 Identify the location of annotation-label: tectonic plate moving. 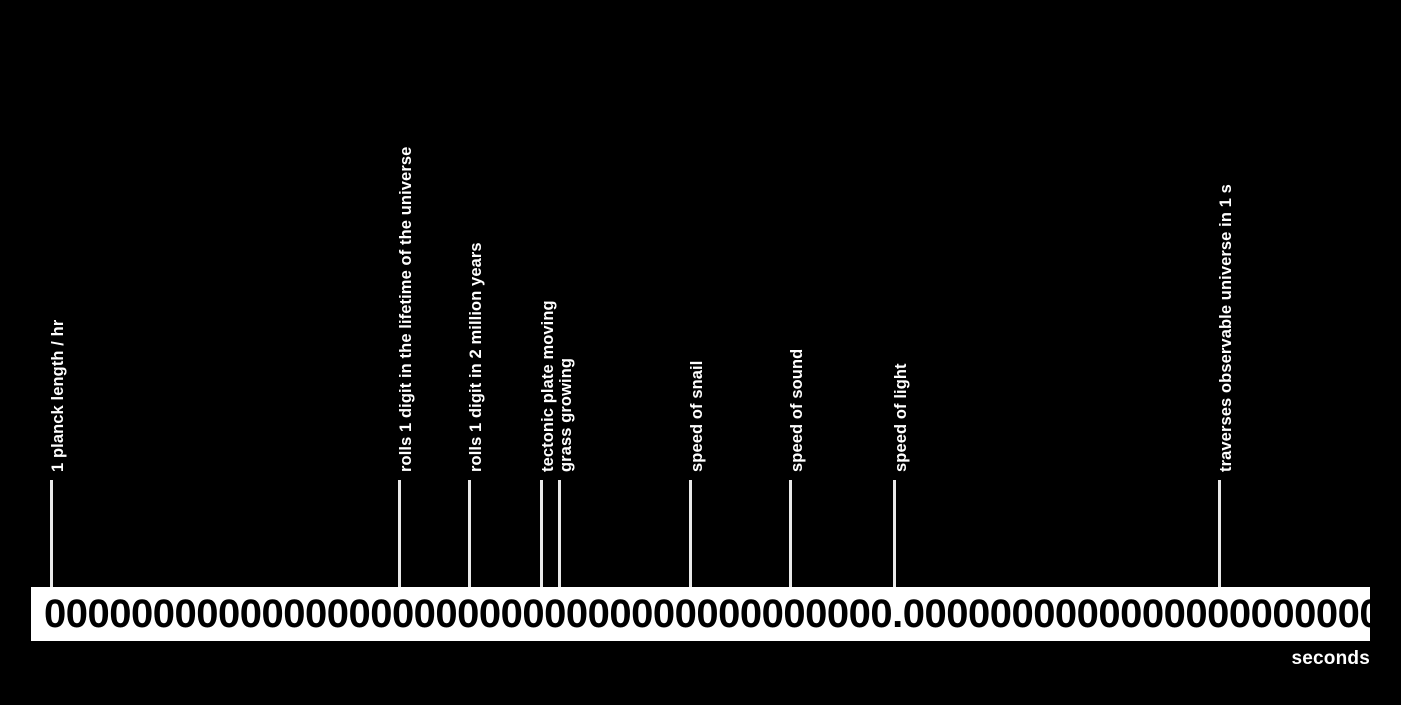
(548, 386).